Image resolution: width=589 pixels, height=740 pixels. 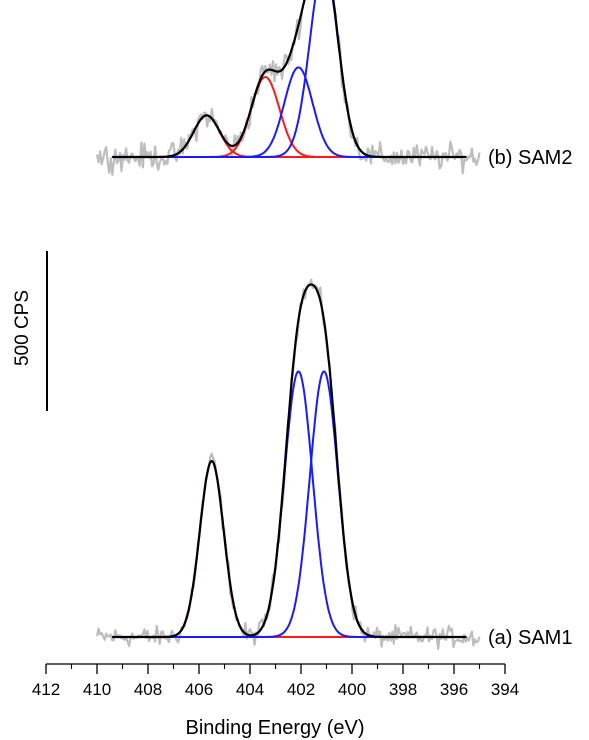 What do you see at coordinates (22, 328) in the screenshot?
I see `scale-bar-label: 500 CPS` at bounding box center [22, 328].